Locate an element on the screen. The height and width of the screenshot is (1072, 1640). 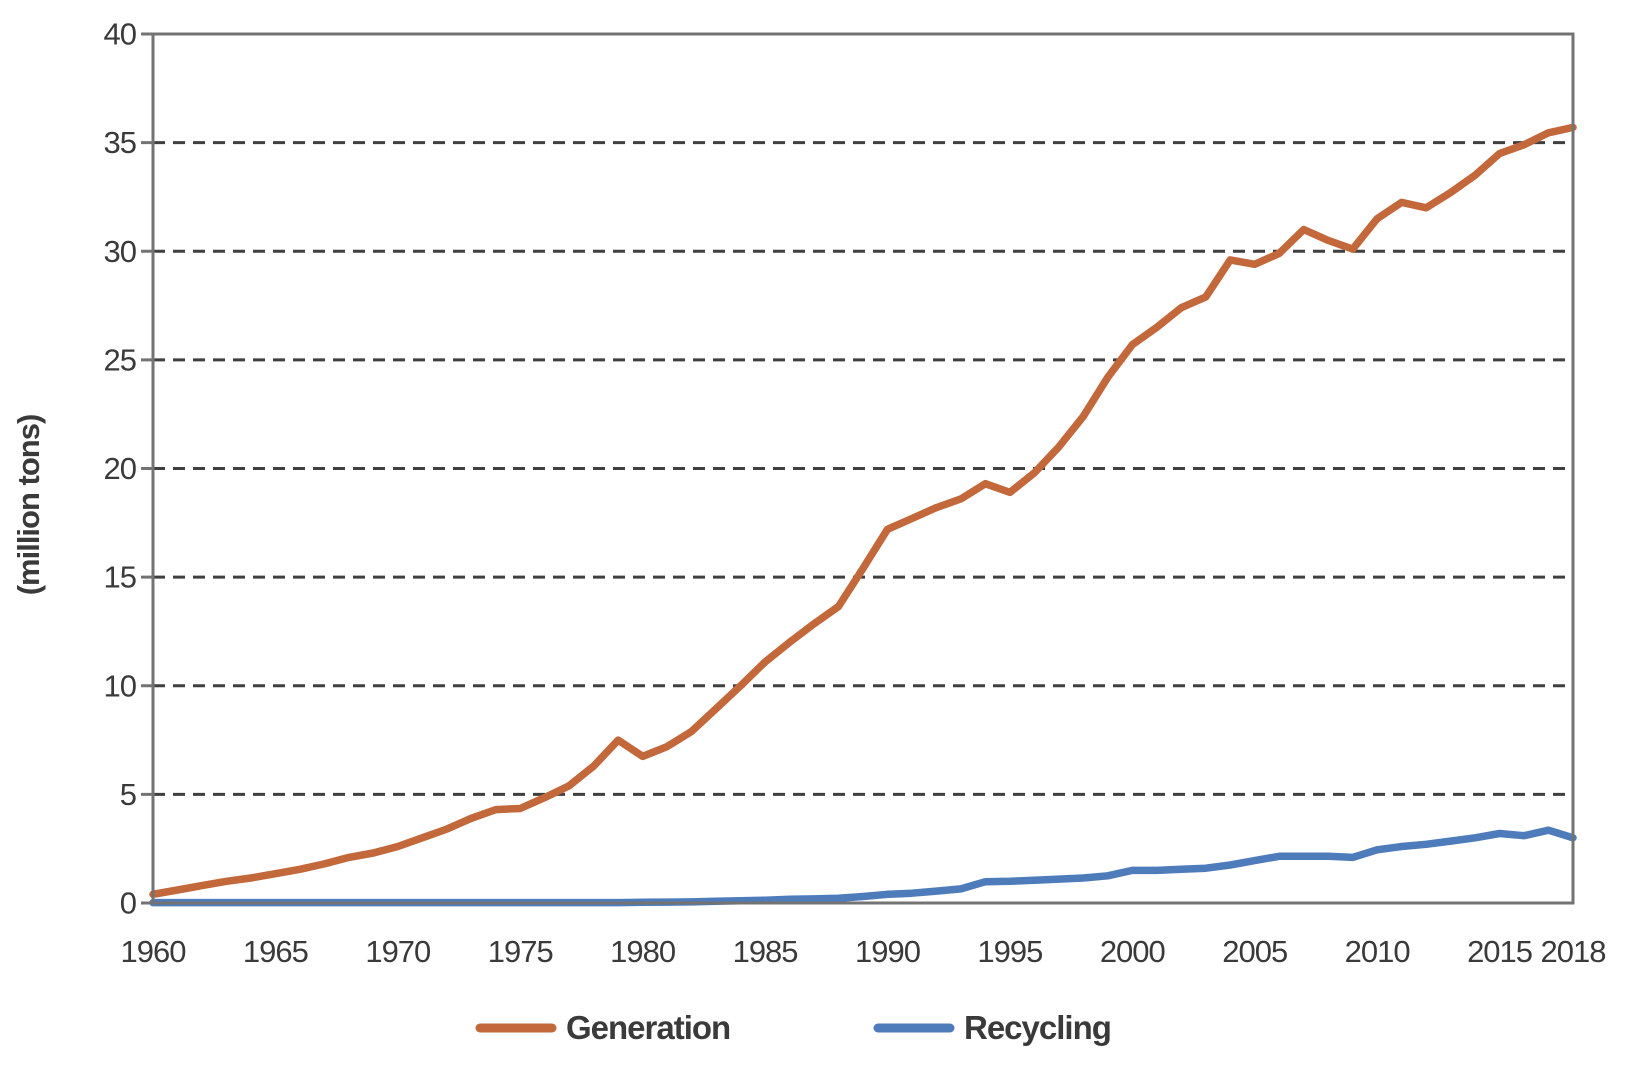
y-tick-label-35: 35 is located at coordinates (120, 142).